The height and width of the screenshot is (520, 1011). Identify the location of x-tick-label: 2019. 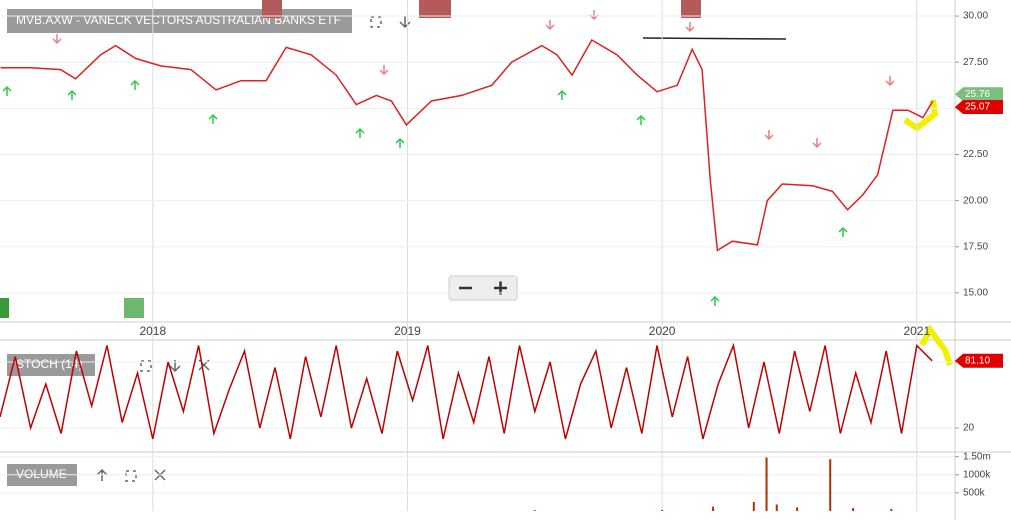
(407, 331).